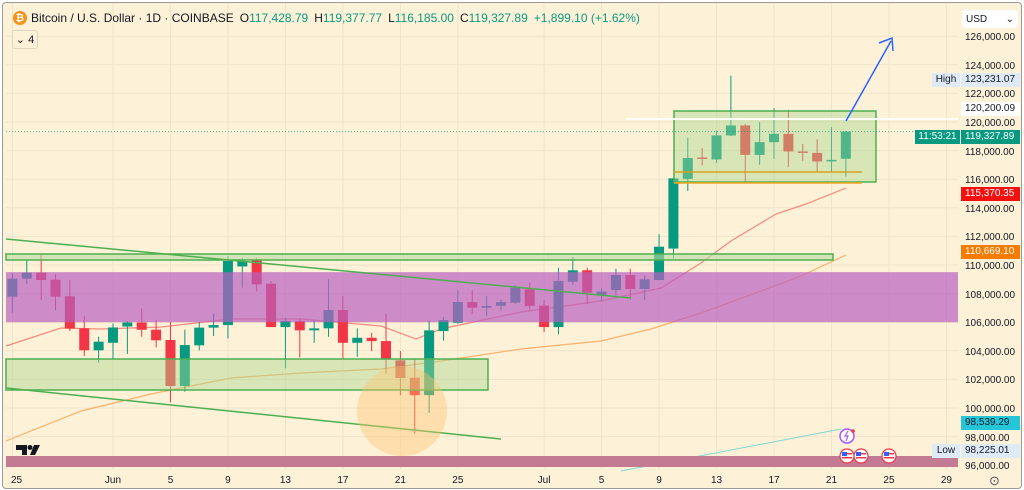 Image resolution: width=1024 pixels, height=490 pixels. I want to click on open-value: 117,428.79, so click(279, 18).